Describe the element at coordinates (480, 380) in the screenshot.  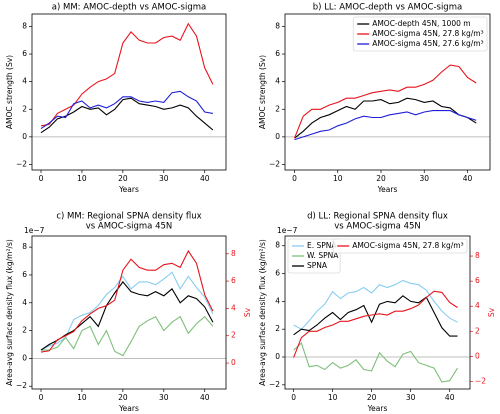
I see `y2-tick-label: −2` at that location.